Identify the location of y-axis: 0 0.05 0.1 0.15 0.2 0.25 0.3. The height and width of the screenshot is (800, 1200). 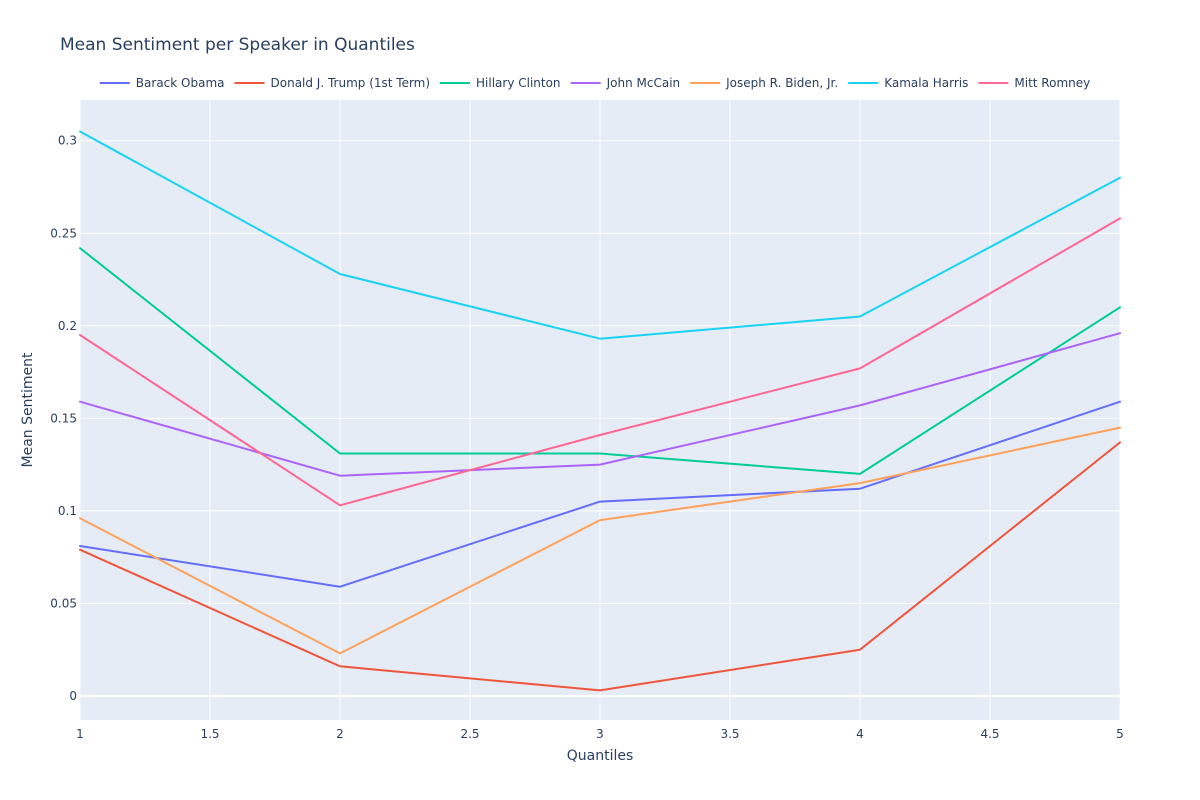
(63, 418).